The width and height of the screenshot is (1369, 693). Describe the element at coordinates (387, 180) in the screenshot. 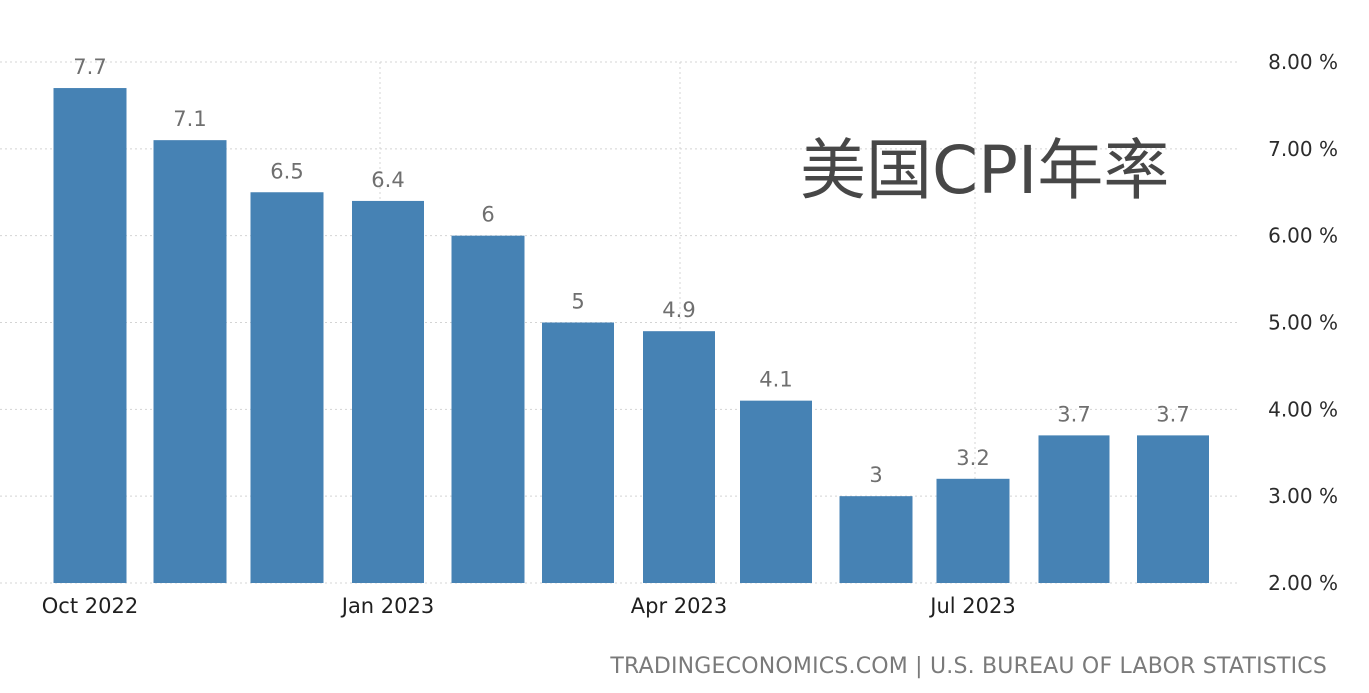

I see `bar-value-label: 6.4` at that location.